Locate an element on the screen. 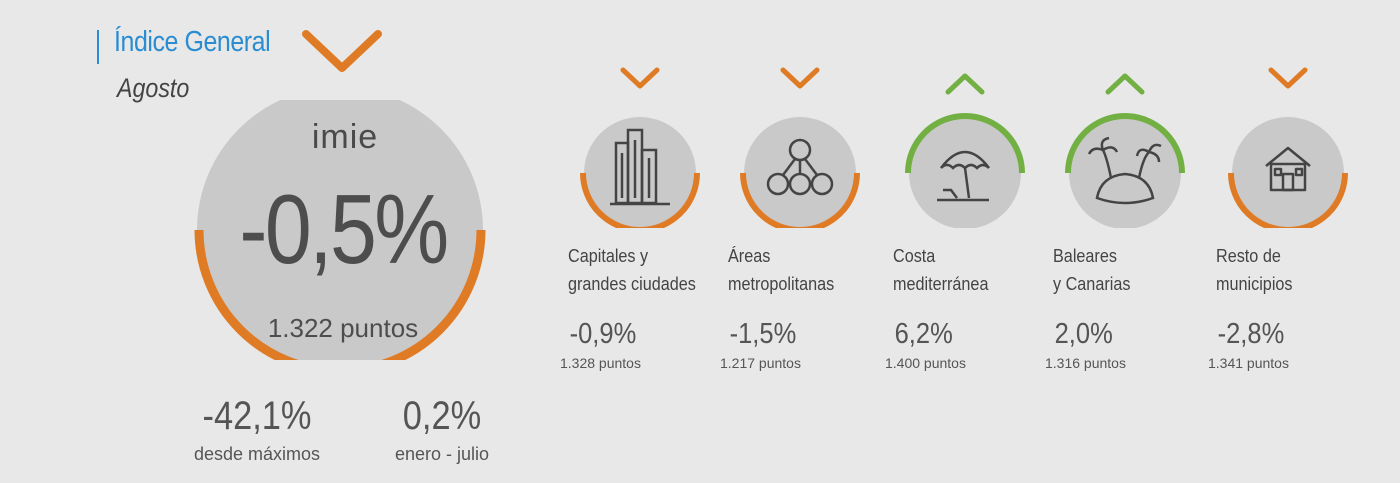  main-index-points: 1.322 puntos is located at coordinates (343, 328).